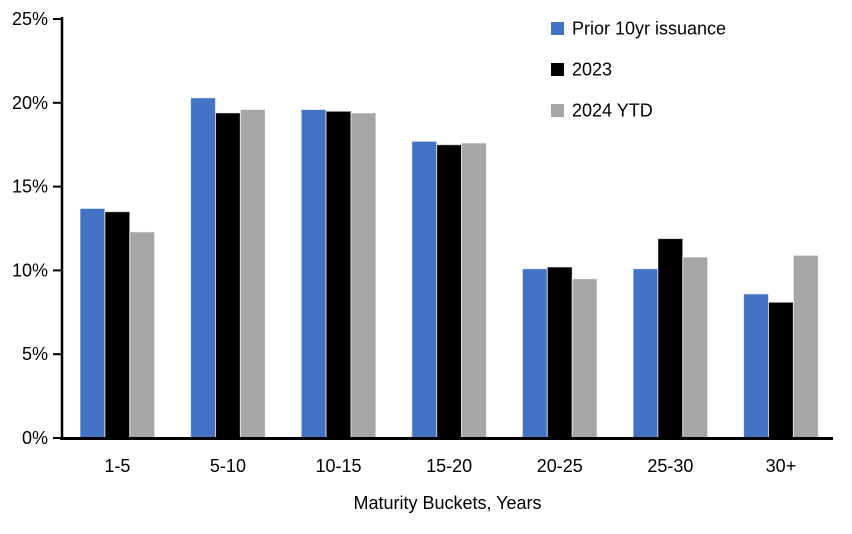 This screenshot has height=534, width=852. What do you see at coordinates (557, 28) in the screenshot?
I see `legend-swatch-prior-10yr-issuance` at bounding box center [557, 28].